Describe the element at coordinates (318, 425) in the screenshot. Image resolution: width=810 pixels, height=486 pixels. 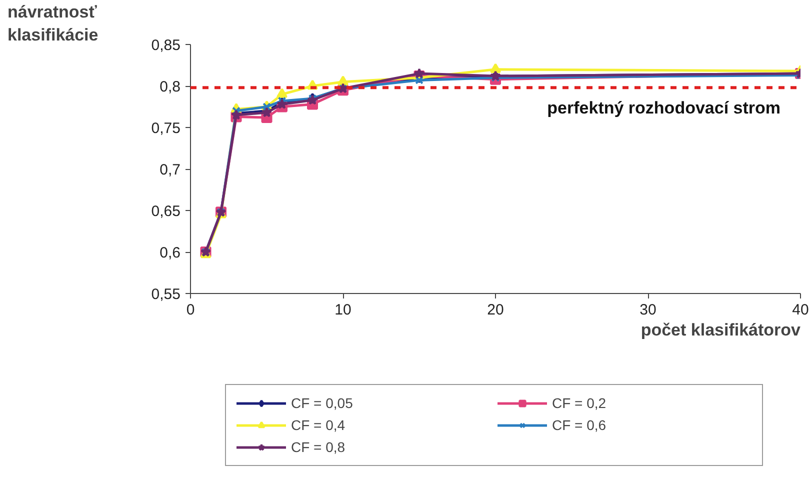
I see `legend-label: CF = 0,4` at that location.